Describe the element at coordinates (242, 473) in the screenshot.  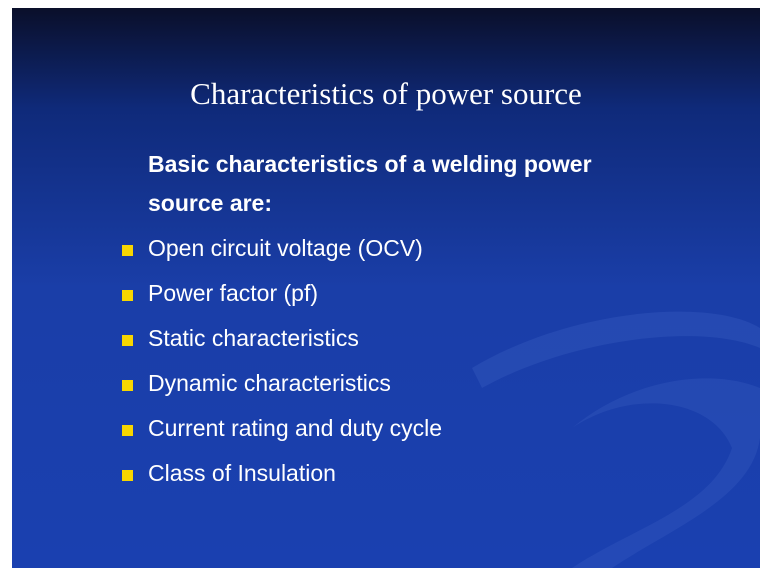
I see `bullet-text: Class of Insulation` at that location.